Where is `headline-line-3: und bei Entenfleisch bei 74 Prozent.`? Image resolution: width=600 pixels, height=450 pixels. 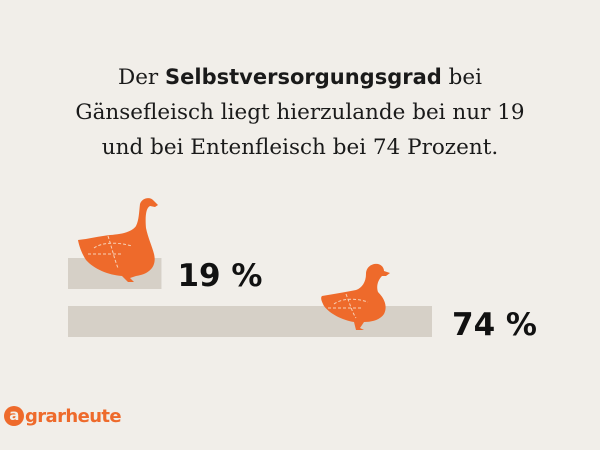 headline-line-3: und bei Entenfleisch bei 74 Prozent. is located at coordinates (300, 147).